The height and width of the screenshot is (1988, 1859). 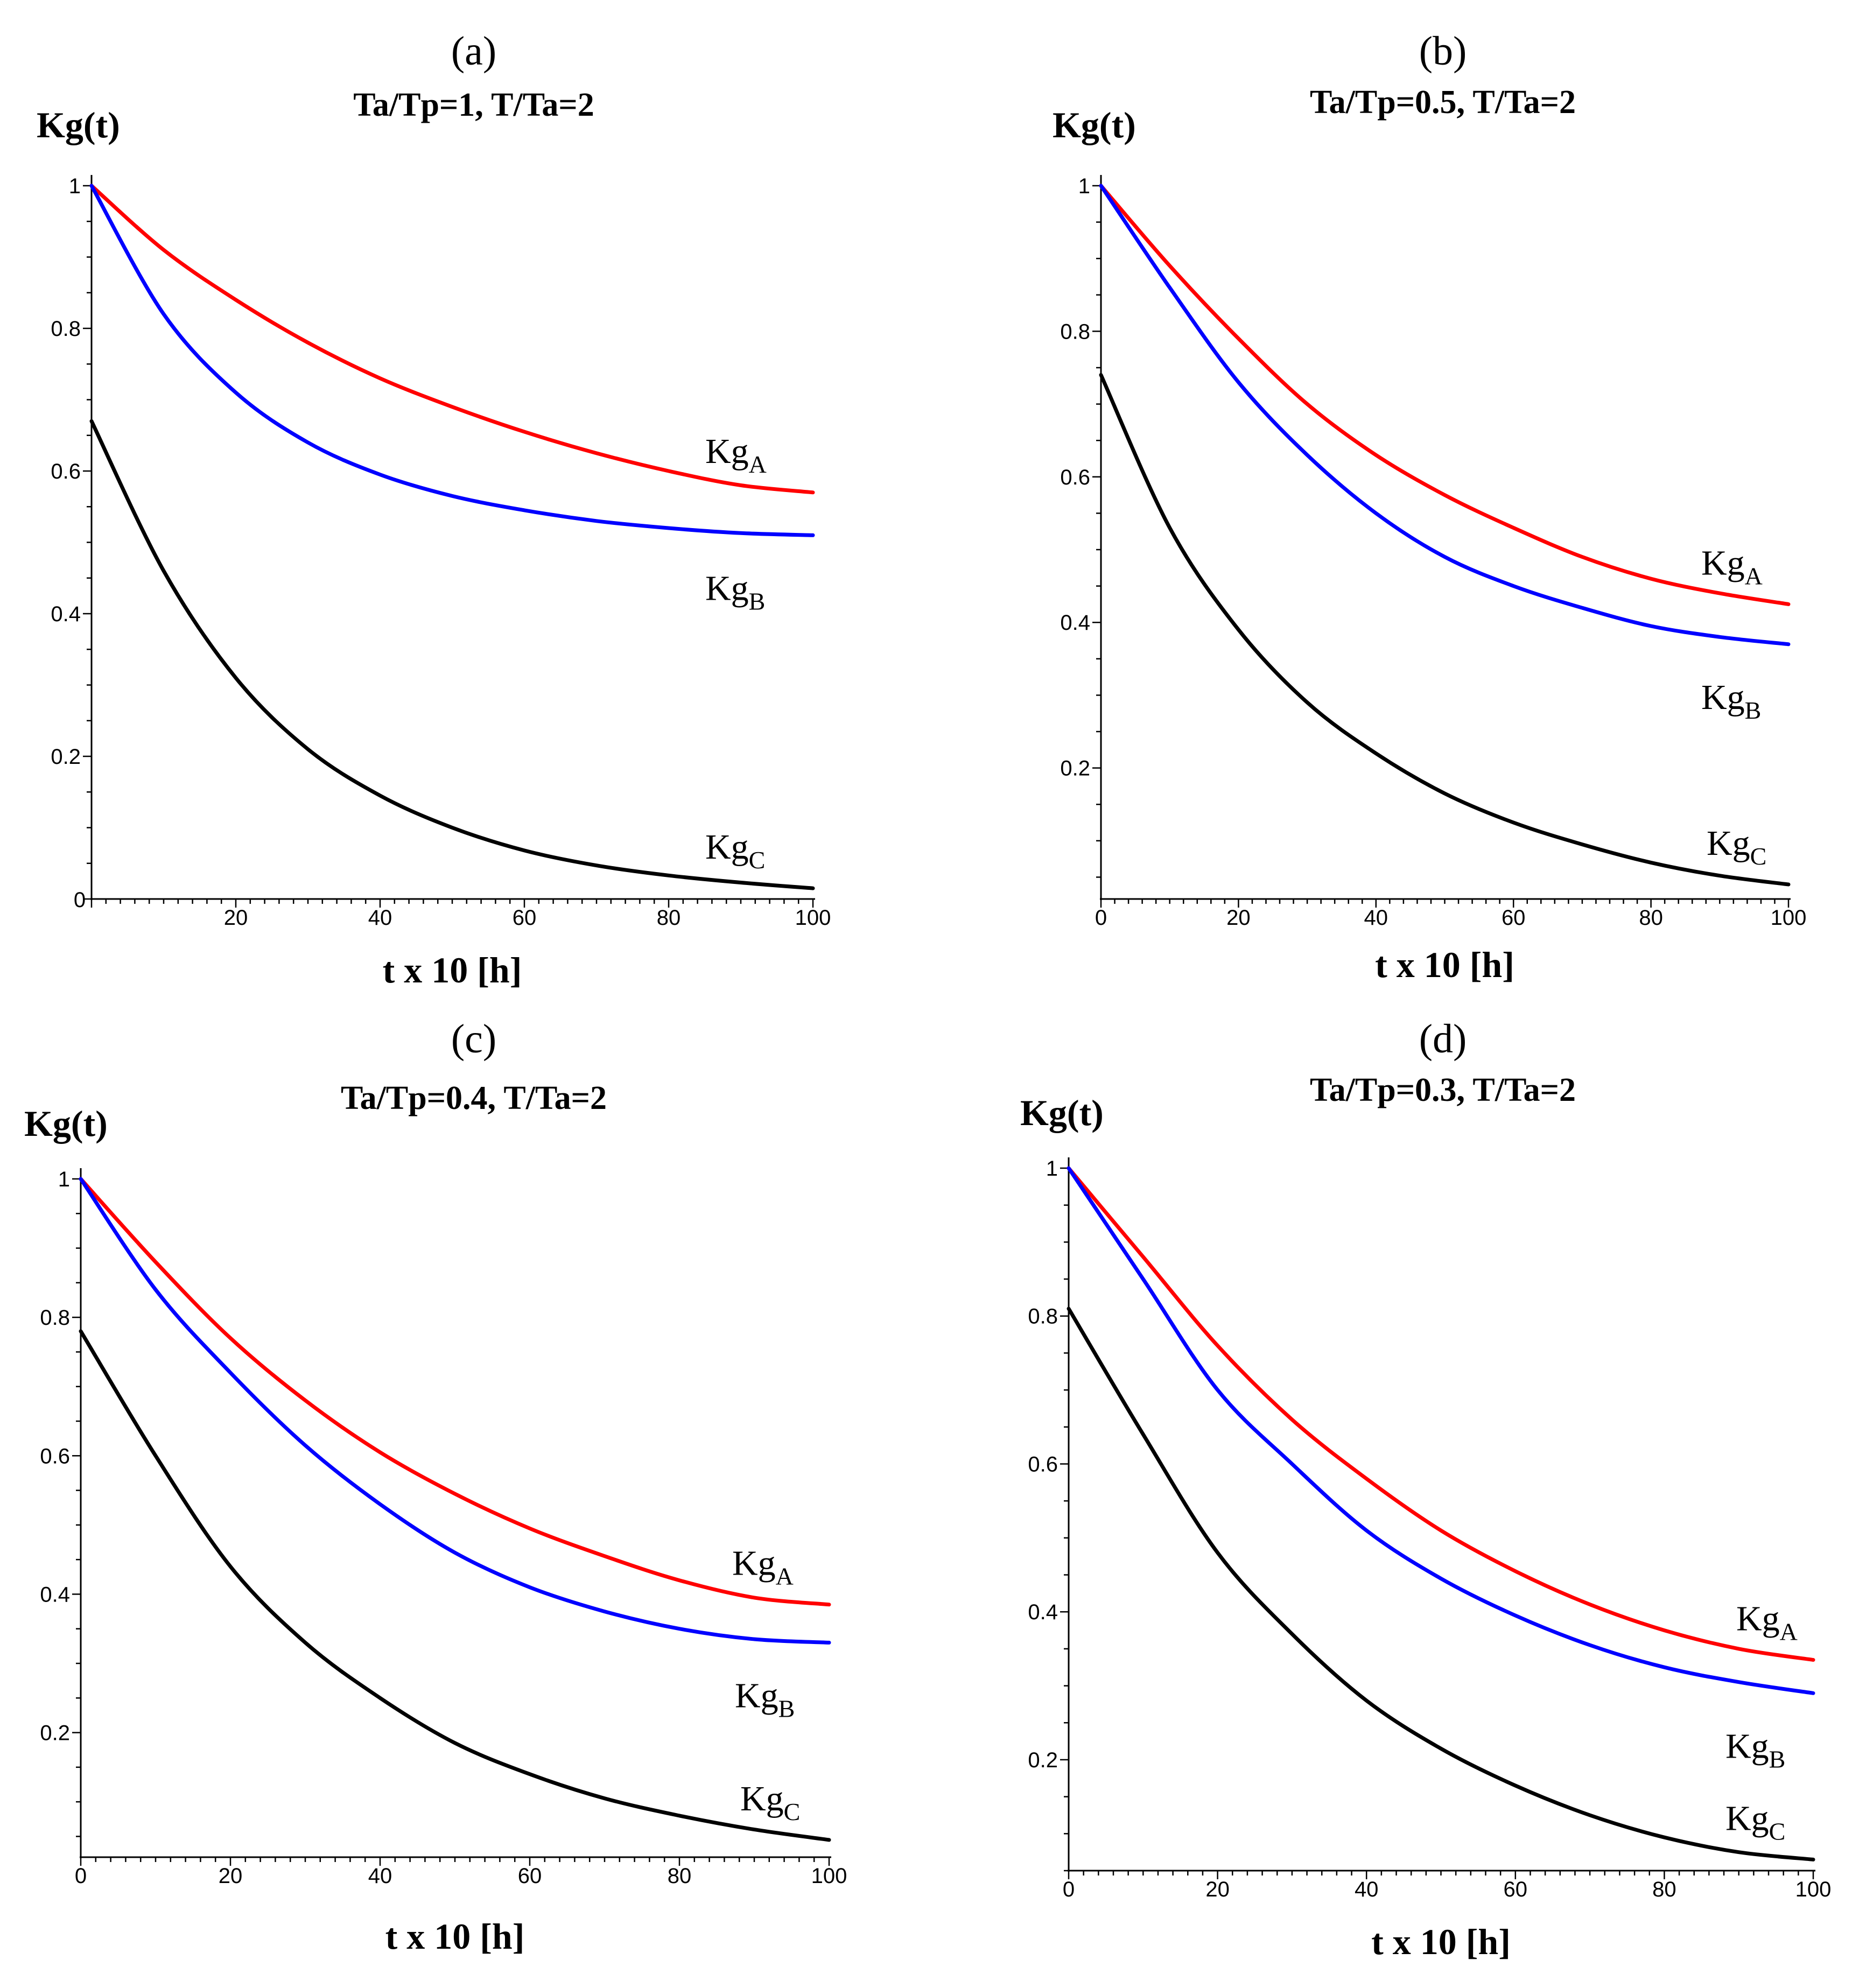 I want to click on chart-title: Ta/Tp=0.3, T/Ta=2, so click(x=1443, y=1090).